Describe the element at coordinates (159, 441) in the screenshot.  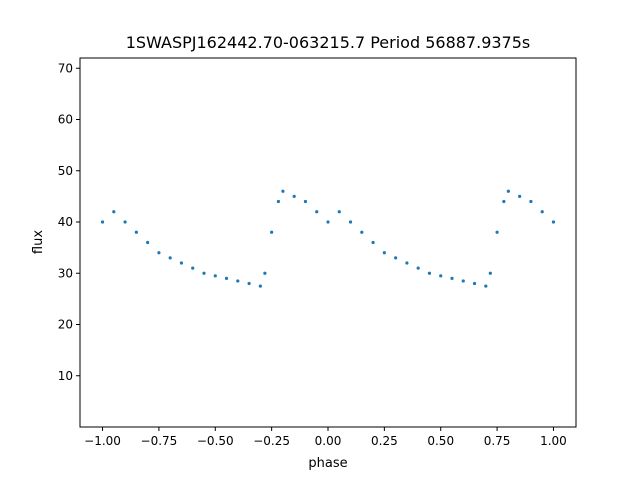
I see `x-tick-label: −0.75` at that location.